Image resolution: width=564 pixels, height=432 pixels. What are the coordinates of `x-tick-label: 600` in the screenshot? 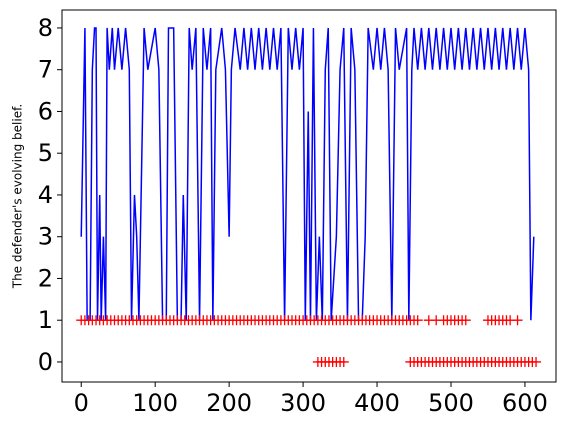 It's located at (525, 403).